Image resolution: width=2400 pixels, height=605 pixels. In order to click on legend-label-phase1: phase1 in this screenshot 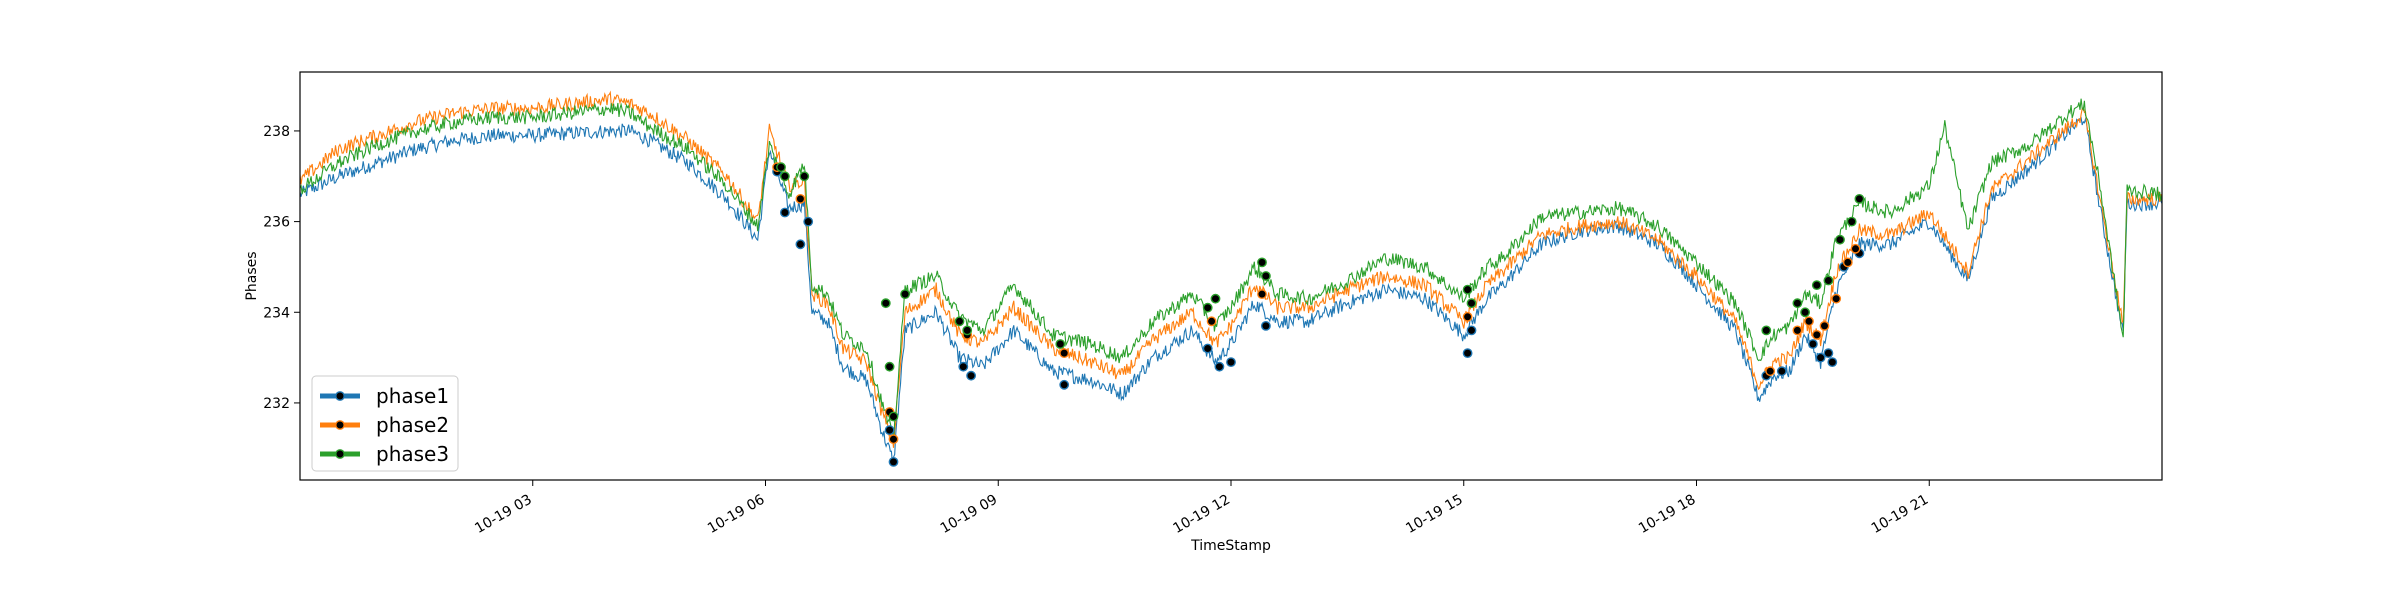, I will do `click(412, 396)`.